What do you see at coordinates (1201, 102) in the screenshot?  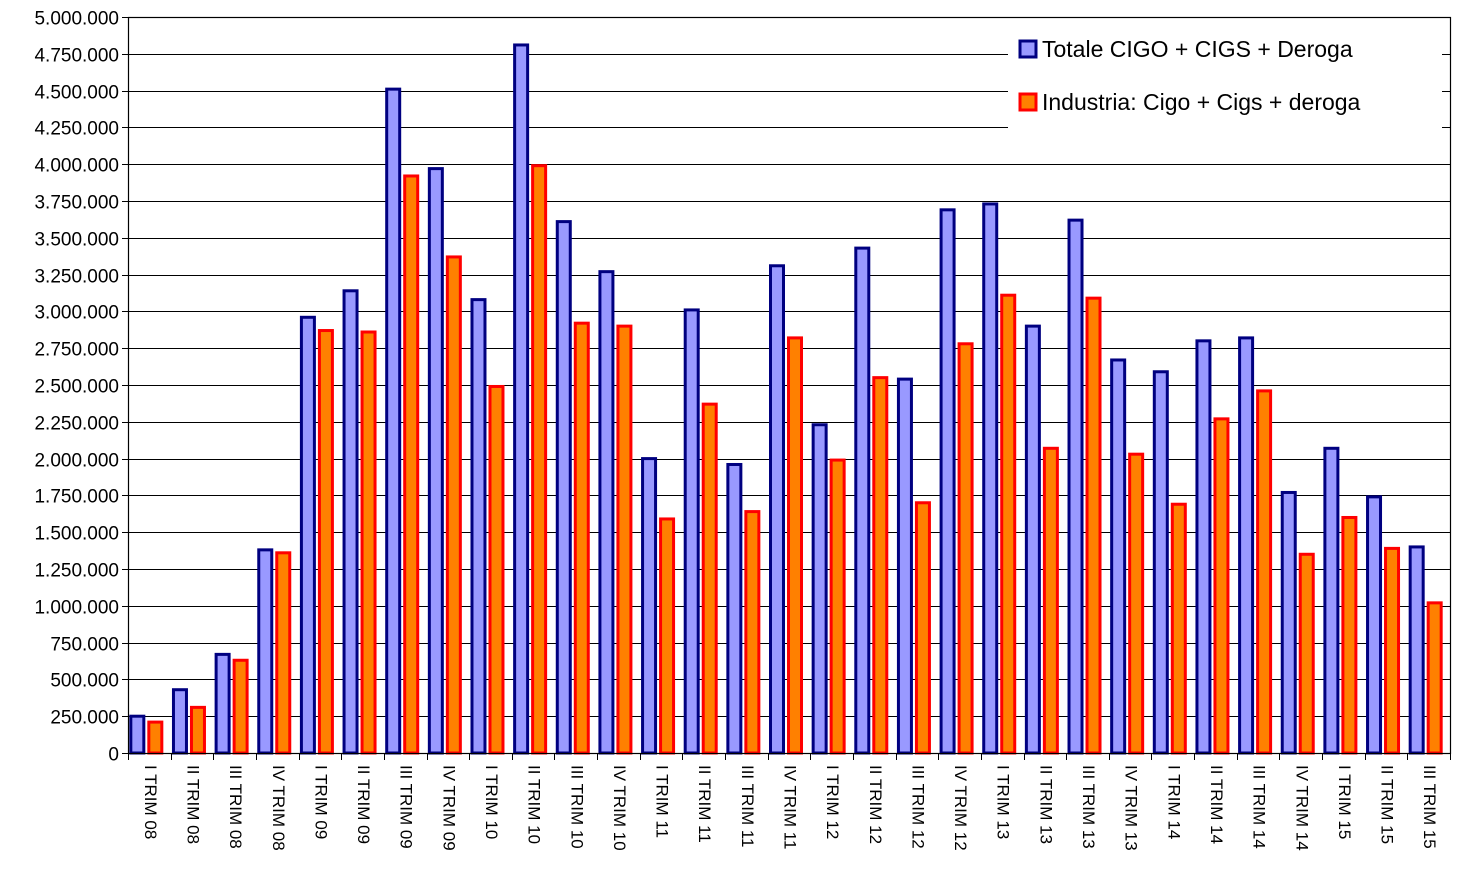 I see `legend-label: Industria: Cigo + Cigs + deroga` at bounding box center [1201, 102].